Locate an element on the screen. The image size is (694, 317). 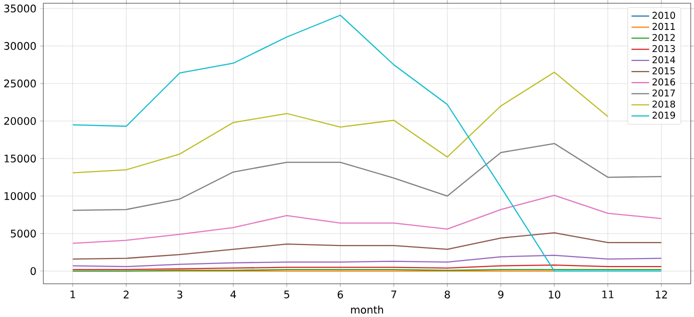
x-tick-label: 2 is located at coordinates (126, 294).